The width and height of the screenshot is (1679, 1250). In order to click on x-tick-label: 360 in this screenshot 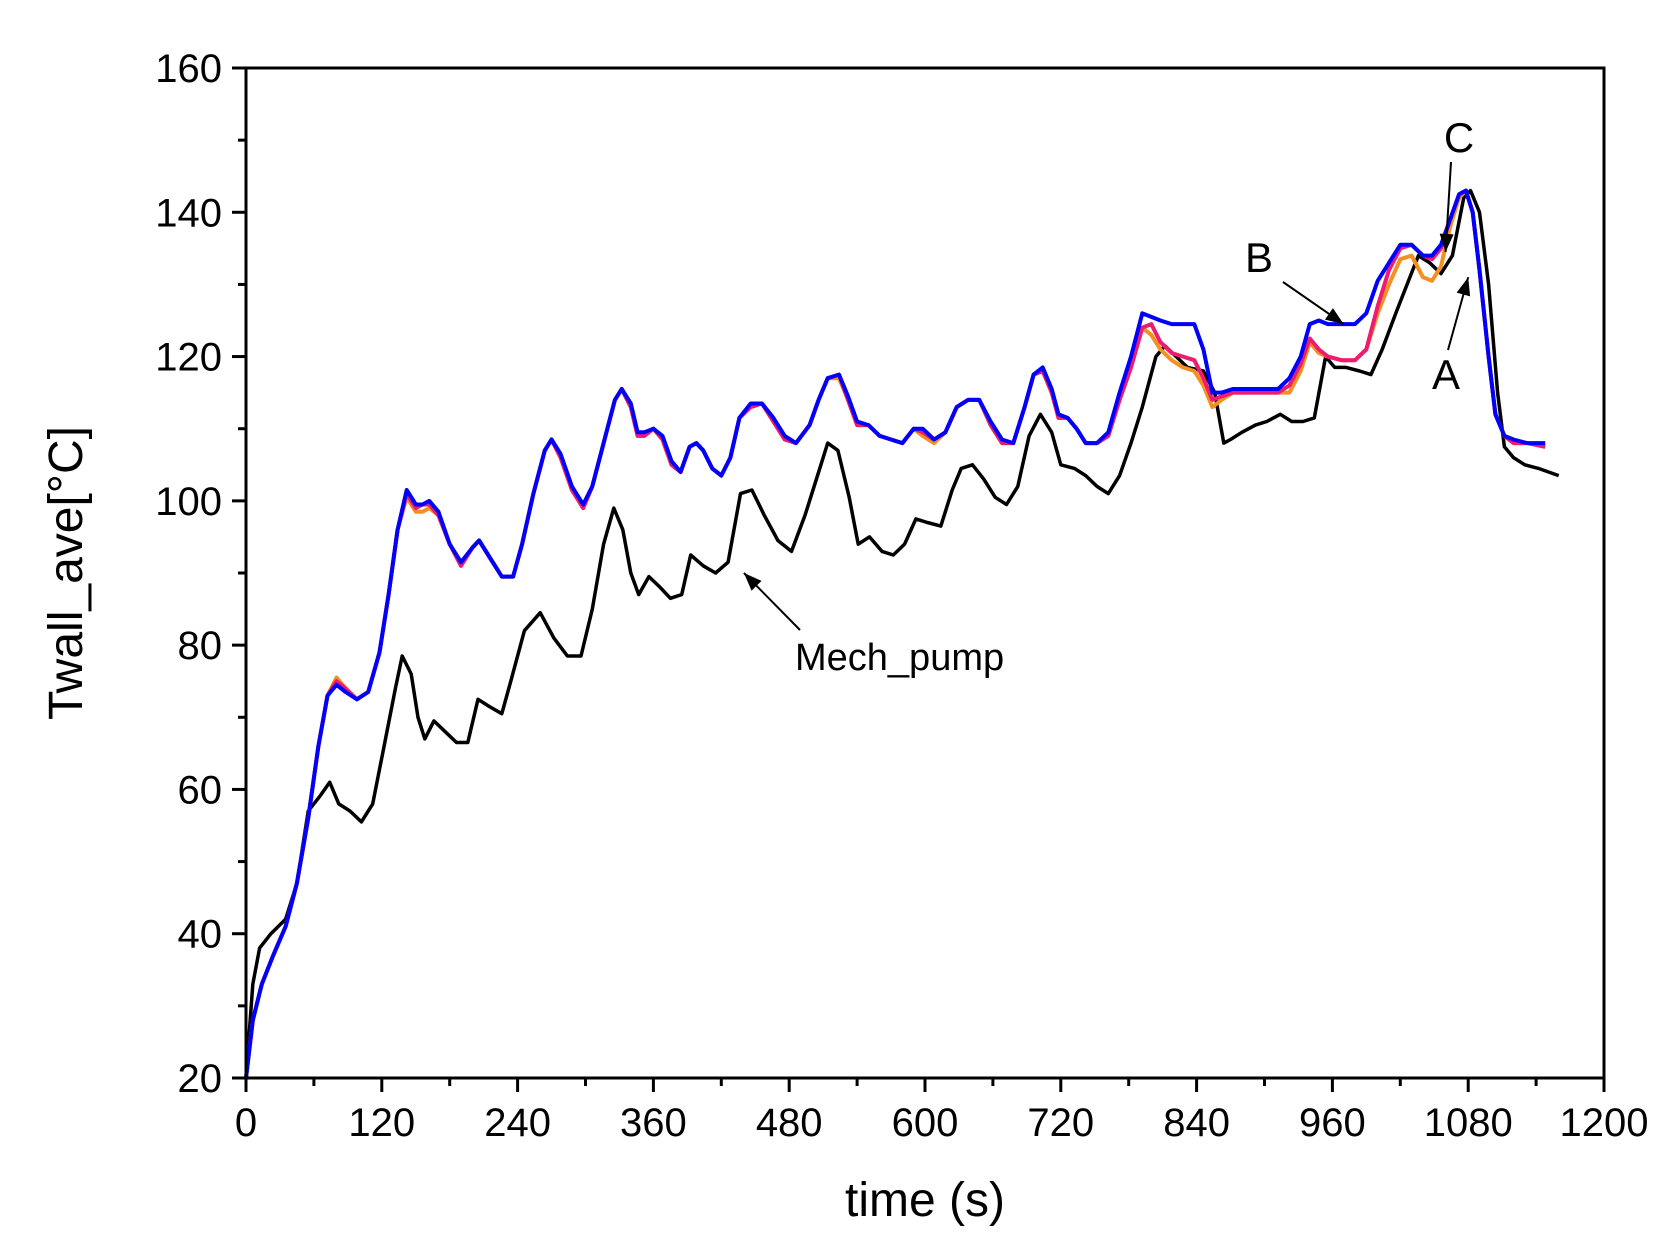, I will do `click(653, 1123)`.